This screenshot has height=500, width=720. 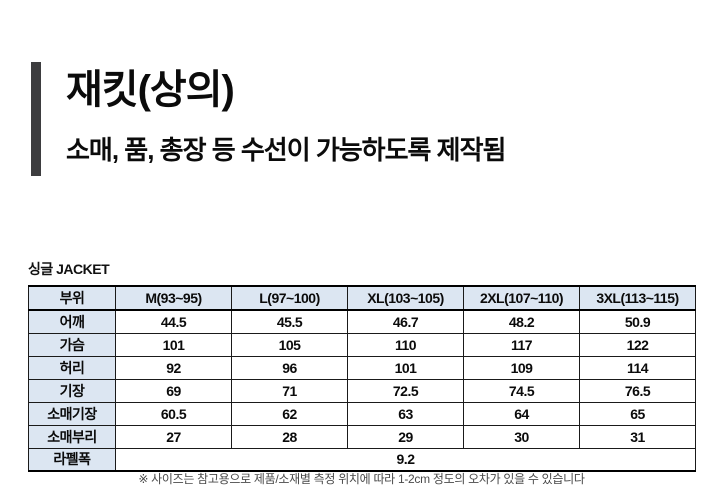 What do you see at coordinates (405, 390) in the screenshot?
I see `measurement-cell: 72.5` at bounding box center [405, 390].